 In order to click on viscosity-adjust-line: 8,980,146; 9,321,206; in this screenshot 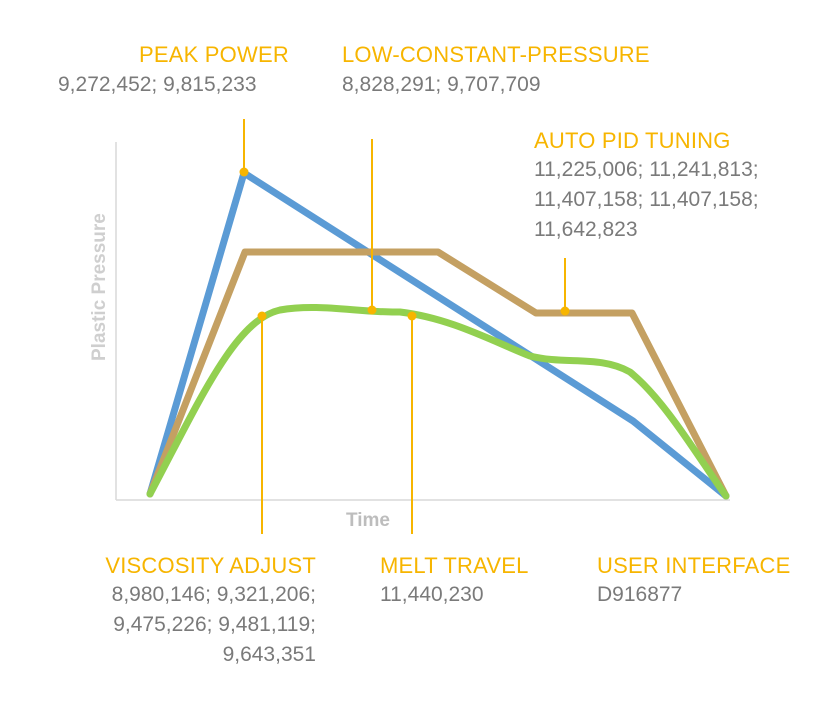, I will do `click(213, 594)`.